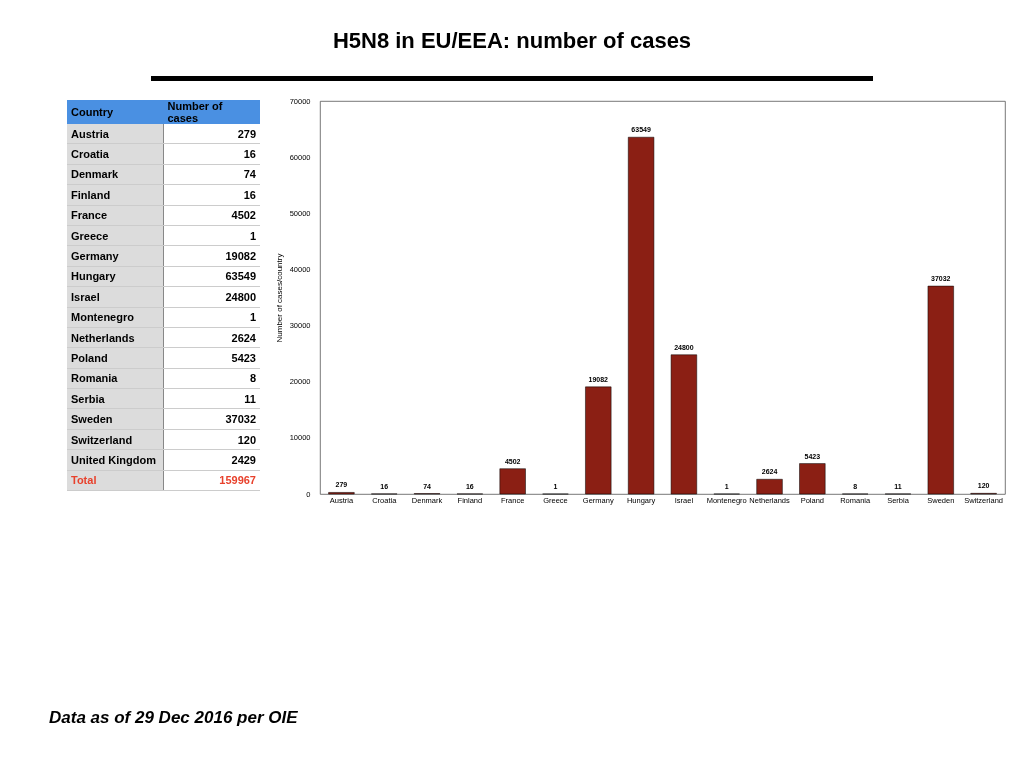 This screenshot has width=1024, height=768. I want to click on category-label: Austria, so click(115, 134).